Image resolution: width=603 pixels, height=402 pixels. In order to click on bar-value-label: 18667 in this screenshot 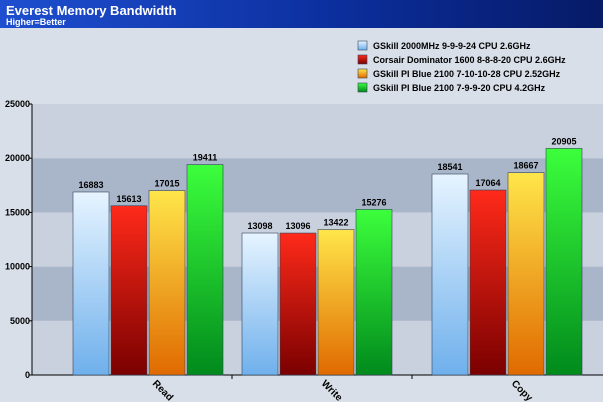, I will do `click(525, 166)`.